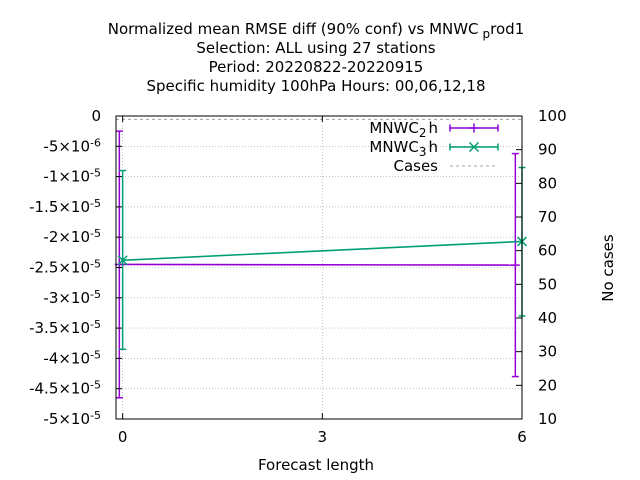 The width and height of the screenshot is (640, 480). What do you see at coordinates (72, 297) in the screenshot?
I see `y-tick-label: -3×10-5` at bounding box center [72, 297].